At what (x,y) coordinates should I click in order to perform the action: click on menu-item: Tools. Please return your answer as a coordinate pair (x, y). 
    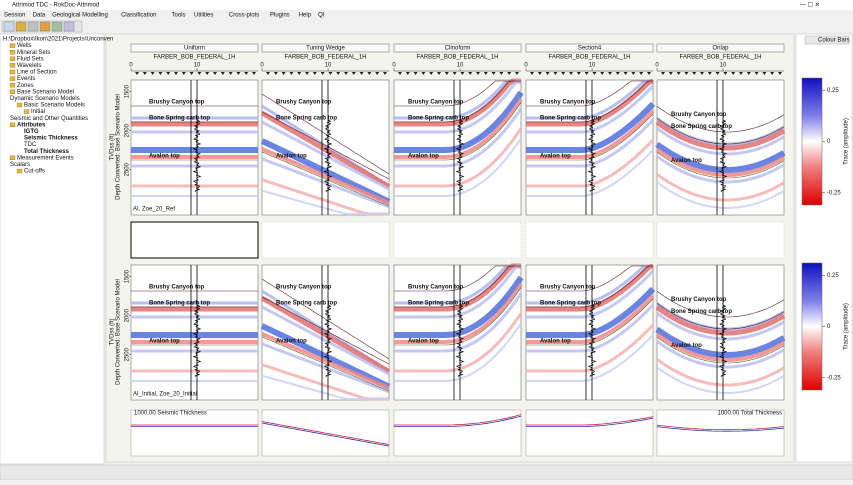
    Looking at the image, I should click on (179, 16).